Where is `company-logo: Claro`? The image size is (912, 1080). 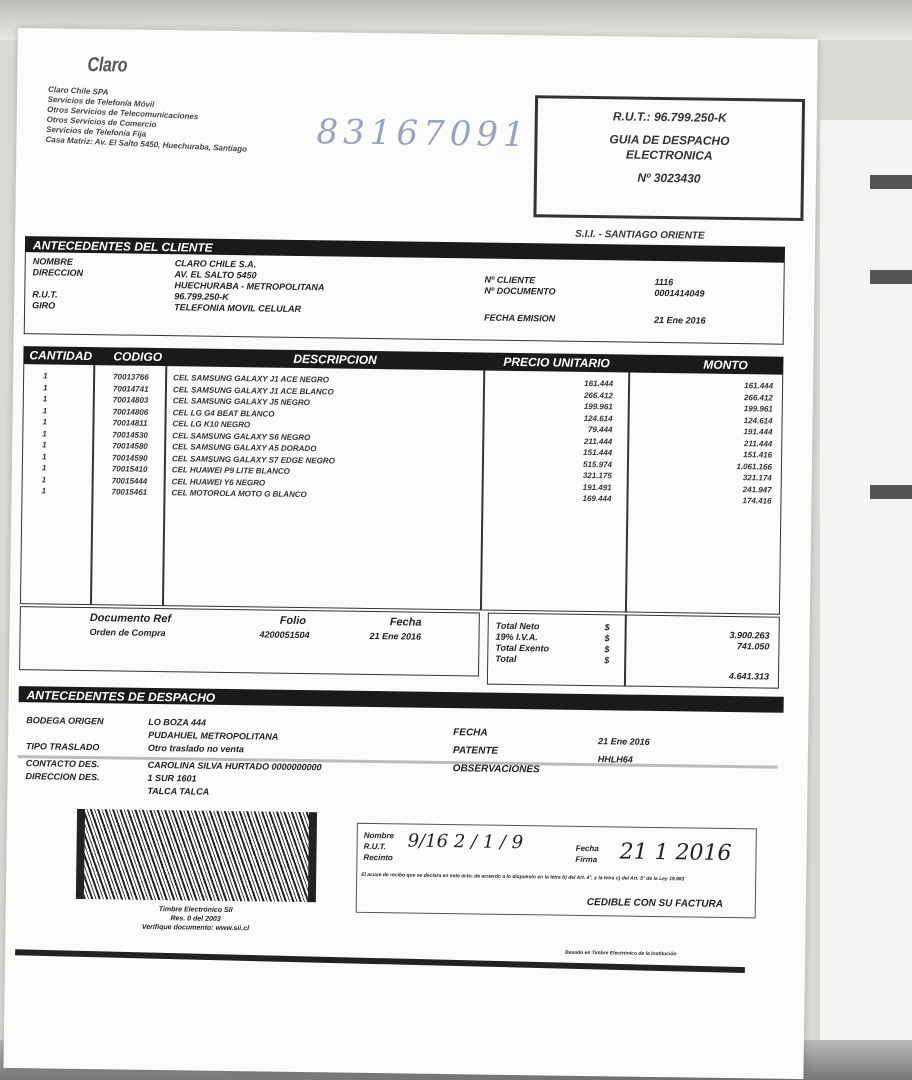
company-logo: Claro is located at coordinates (107, 65).